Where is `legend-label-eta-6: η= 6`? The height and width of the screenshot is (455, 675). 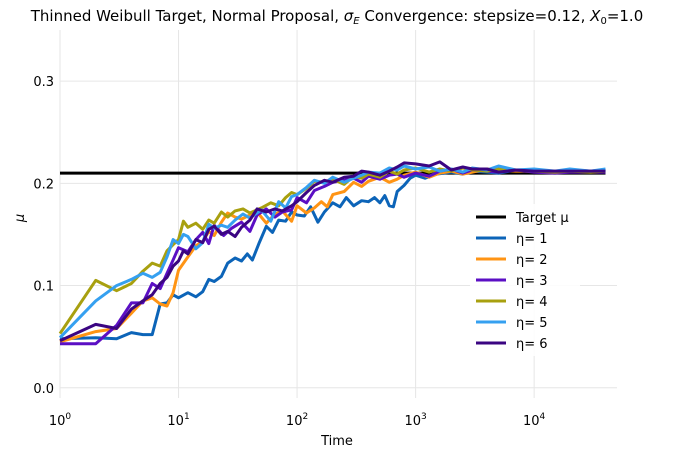
legend-label-eta-6: η= 6 is located at coordinates (532, 344).